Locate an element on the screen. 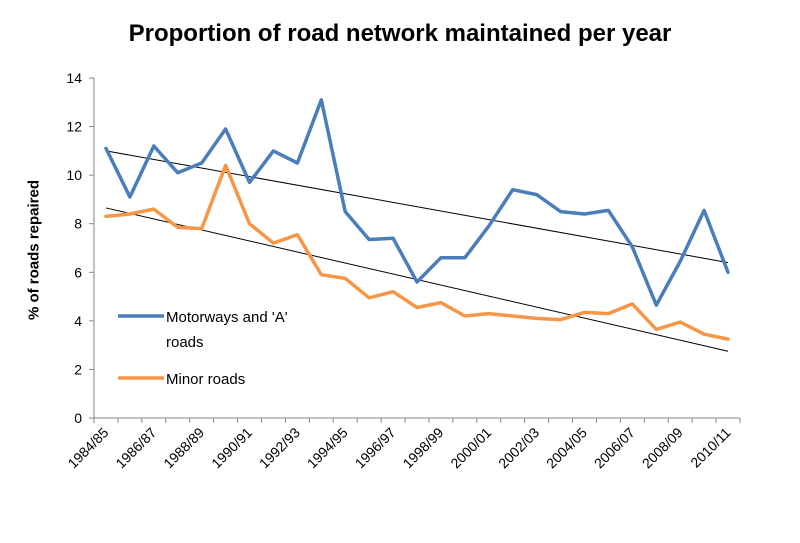  legend-label: Minor roads is located at coordinates (205, 379).